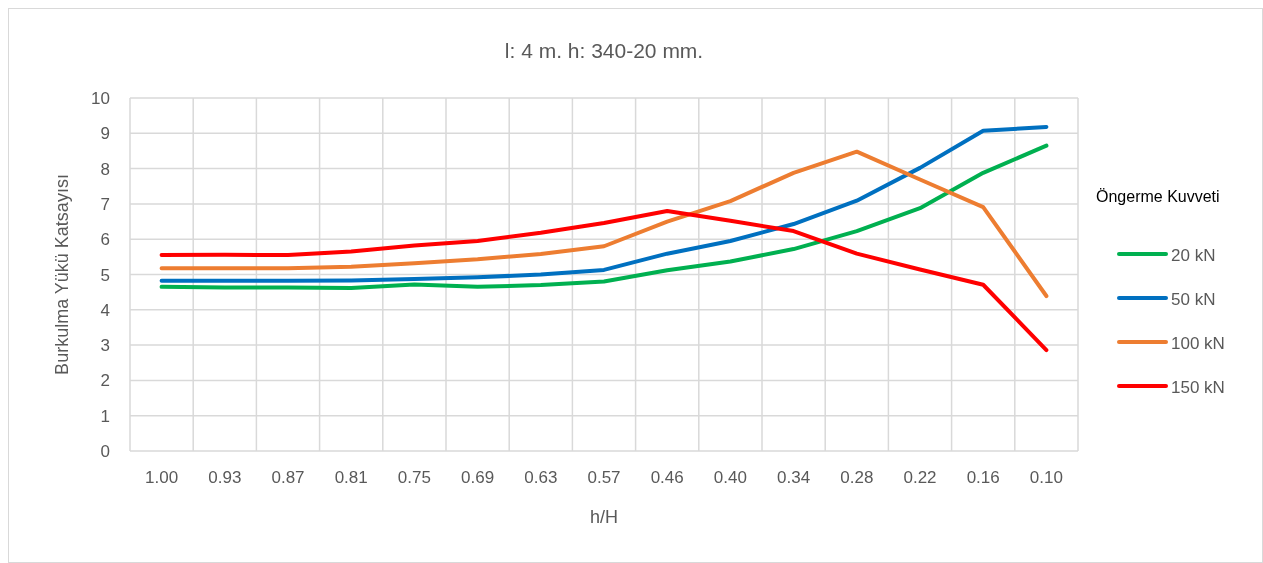 This screenshot has width=1263, height=563. Describe the element at coordinates (604, 50) in the screenshot. I see `chart-title: l: 4 m. h: 340-20 mm.` at that location.